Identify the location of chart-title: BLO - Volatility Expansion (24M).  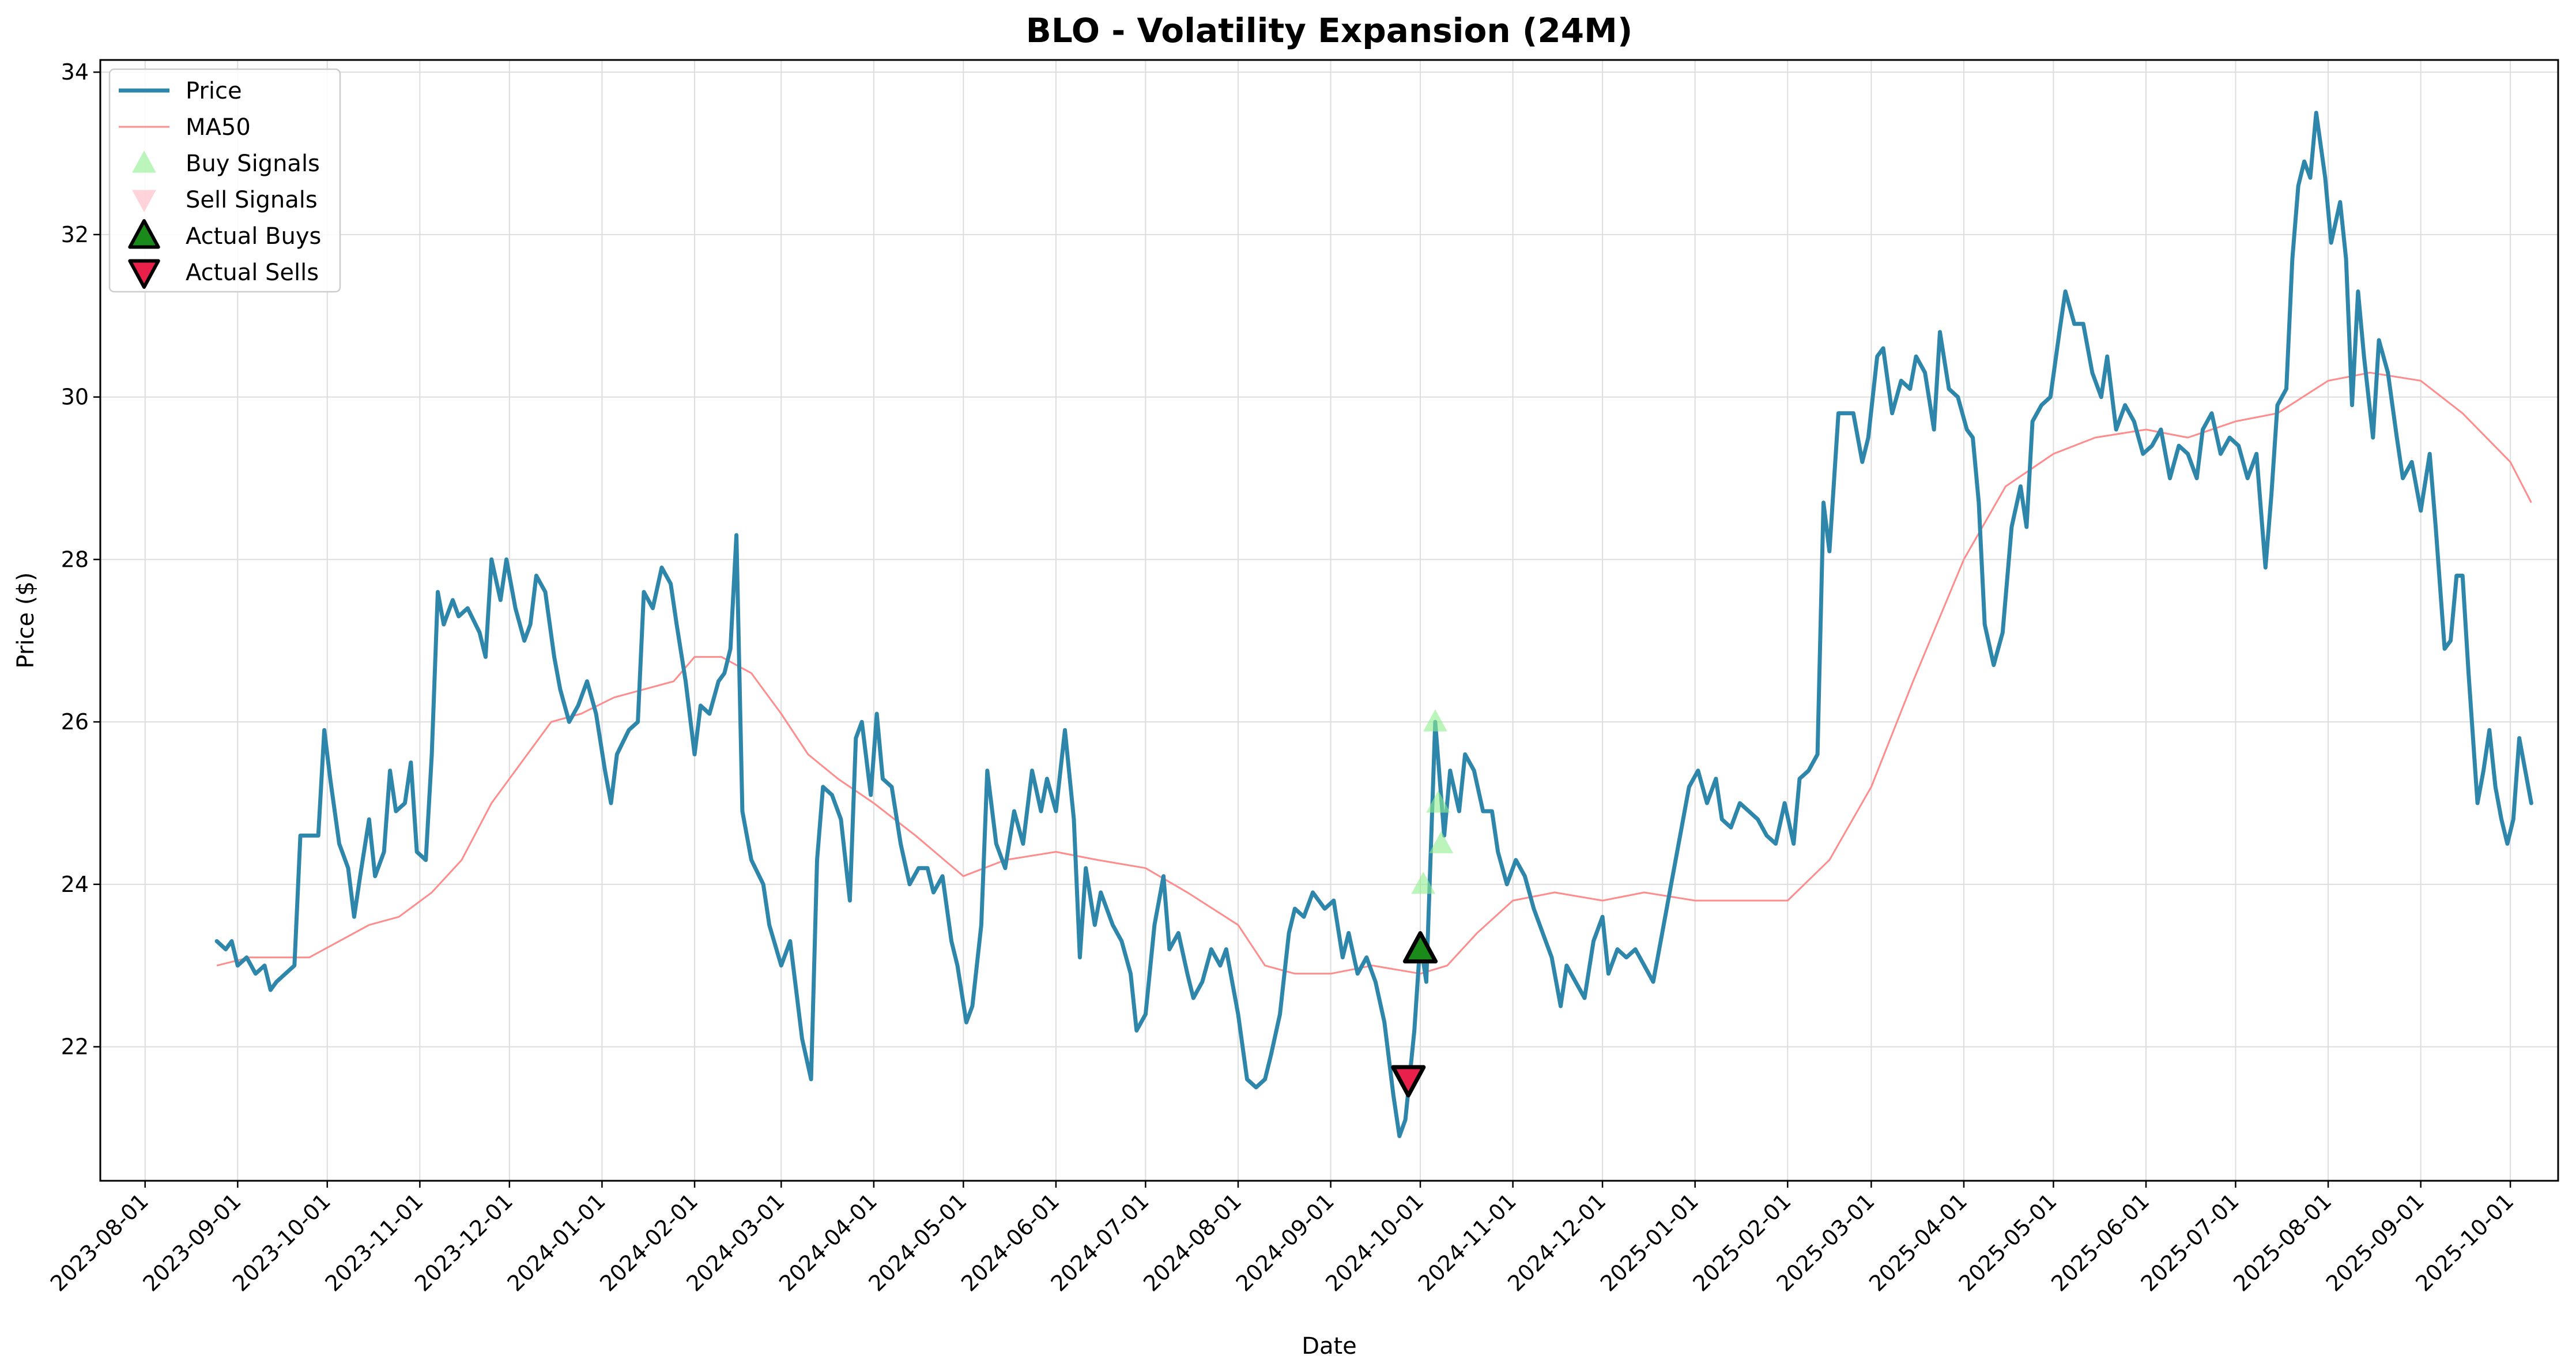
(1329, 31).